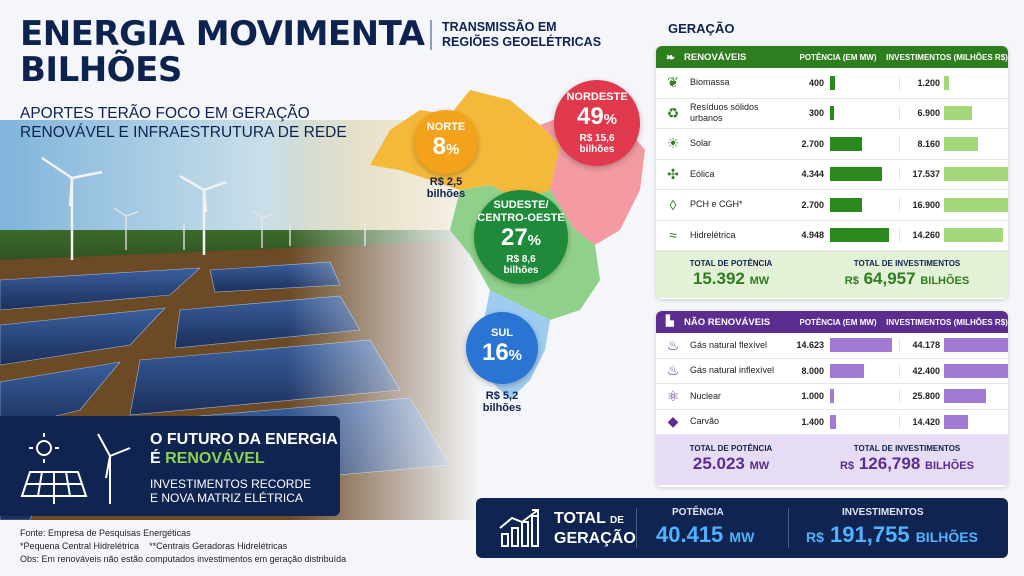 The height and width of the screenshot is (576, 1024). I want to click on note-pch: *Pequena Central Hidrelétrica, so click(80, 546).